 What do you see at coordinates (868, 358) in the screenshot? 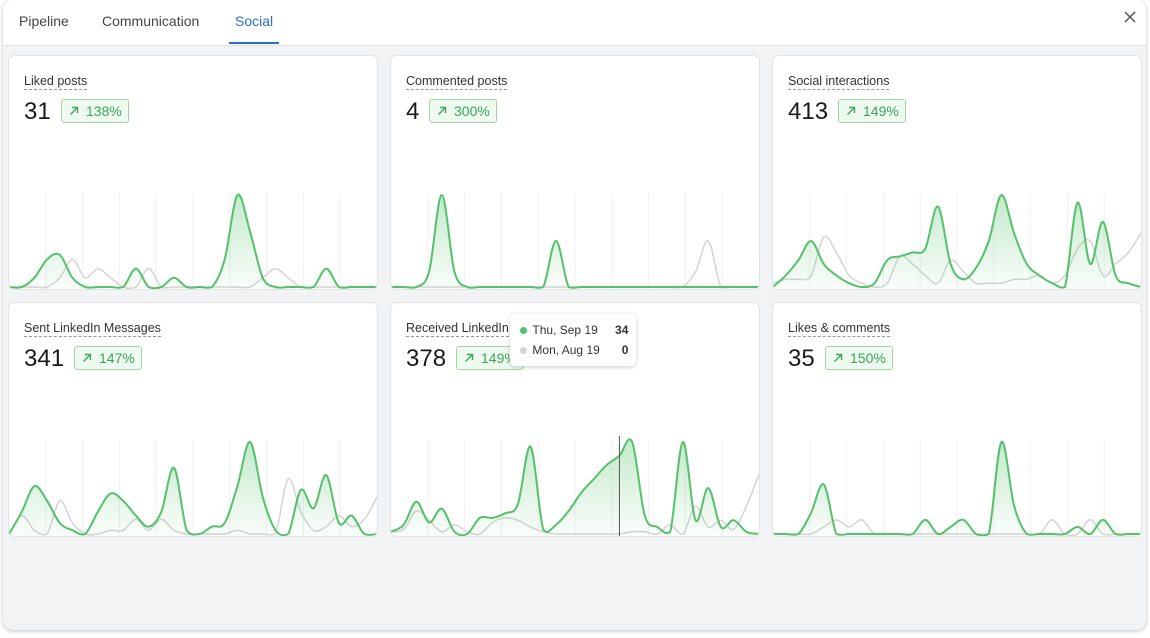
I see `change-text: 150%` at bounding box center [868, 358].